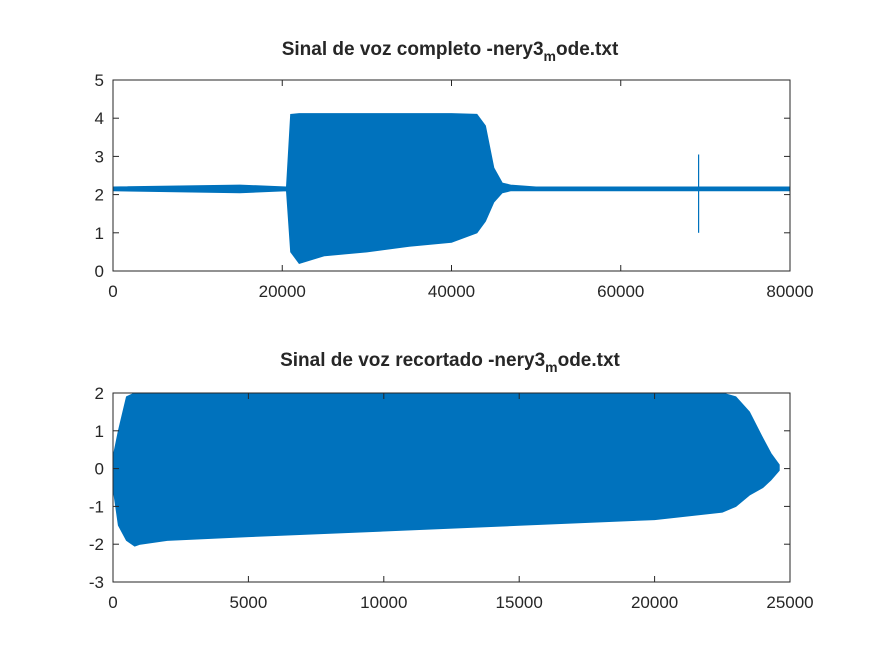 Image resolution: width=872 pixels, height=654 pixels. I want to click on y-tick-label: 3, so click(99, 156).